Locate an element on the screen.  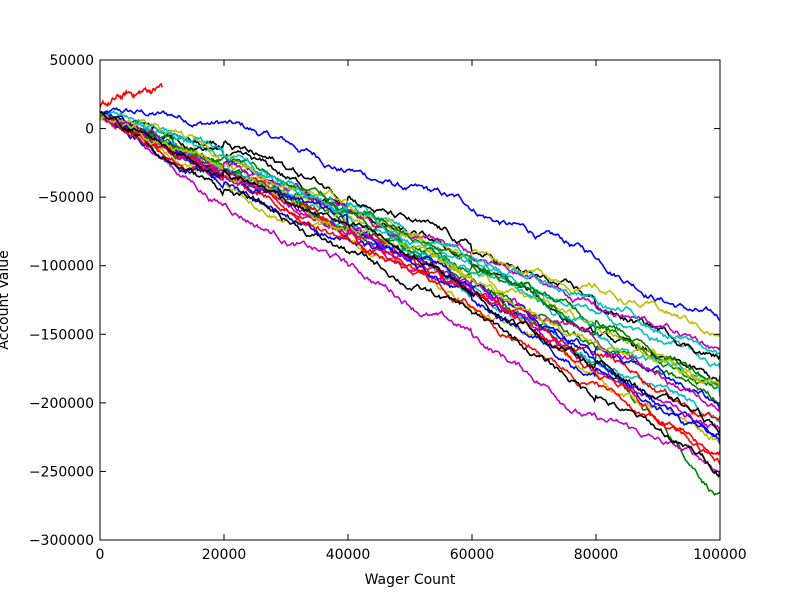
y-tick-label: −300000 is located at coordinates (61, 541).